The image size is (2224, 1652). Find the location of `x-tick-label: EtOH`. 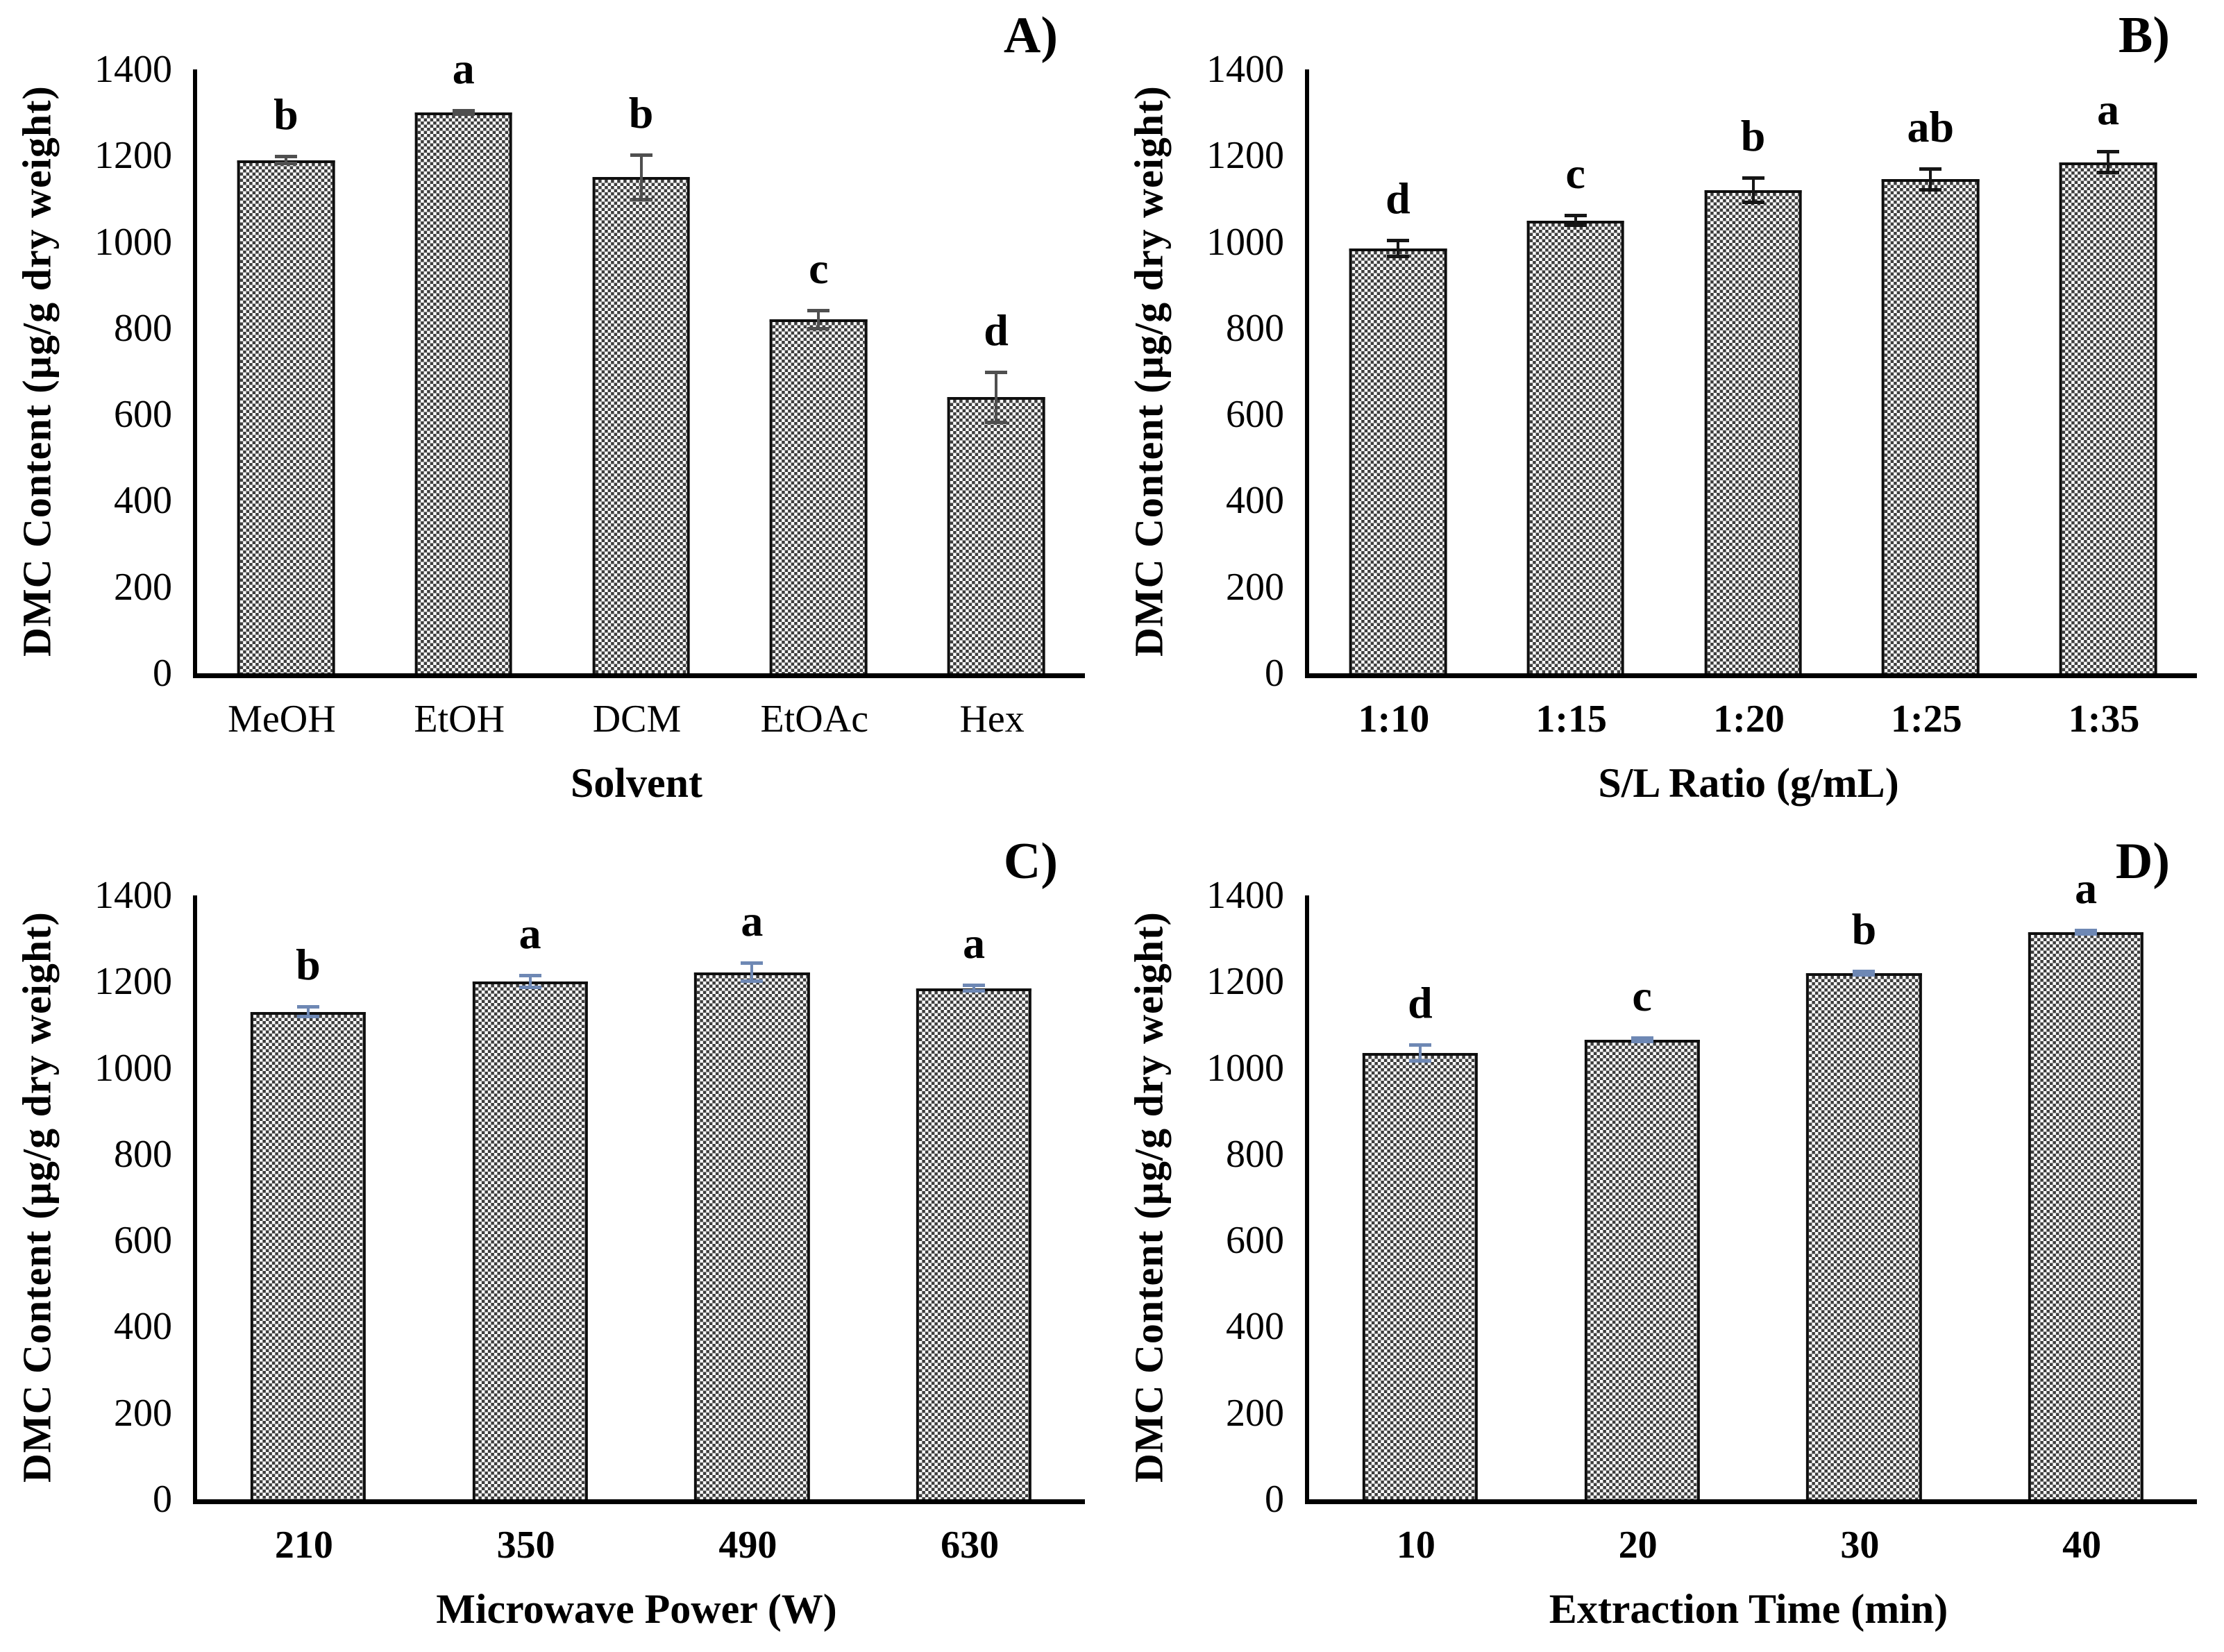

x-tick-label: EtOH is located at coordinates (459, 719).